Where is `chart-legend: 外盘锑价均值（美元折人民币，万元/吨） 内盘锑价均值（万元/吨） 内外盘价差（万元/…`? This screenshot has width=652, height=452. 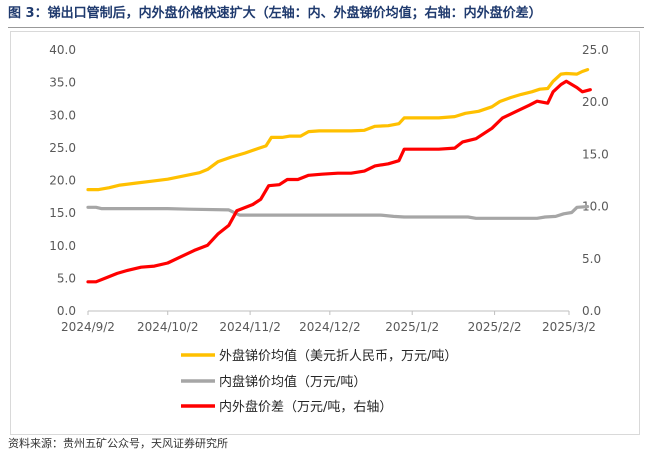 chart-legend: 外盘锑价均值（美元折人民币，万元/吨） 内盘锑价均值（万元/吨） 内外盘价差（万元/… is located at coordinates (319, 381).